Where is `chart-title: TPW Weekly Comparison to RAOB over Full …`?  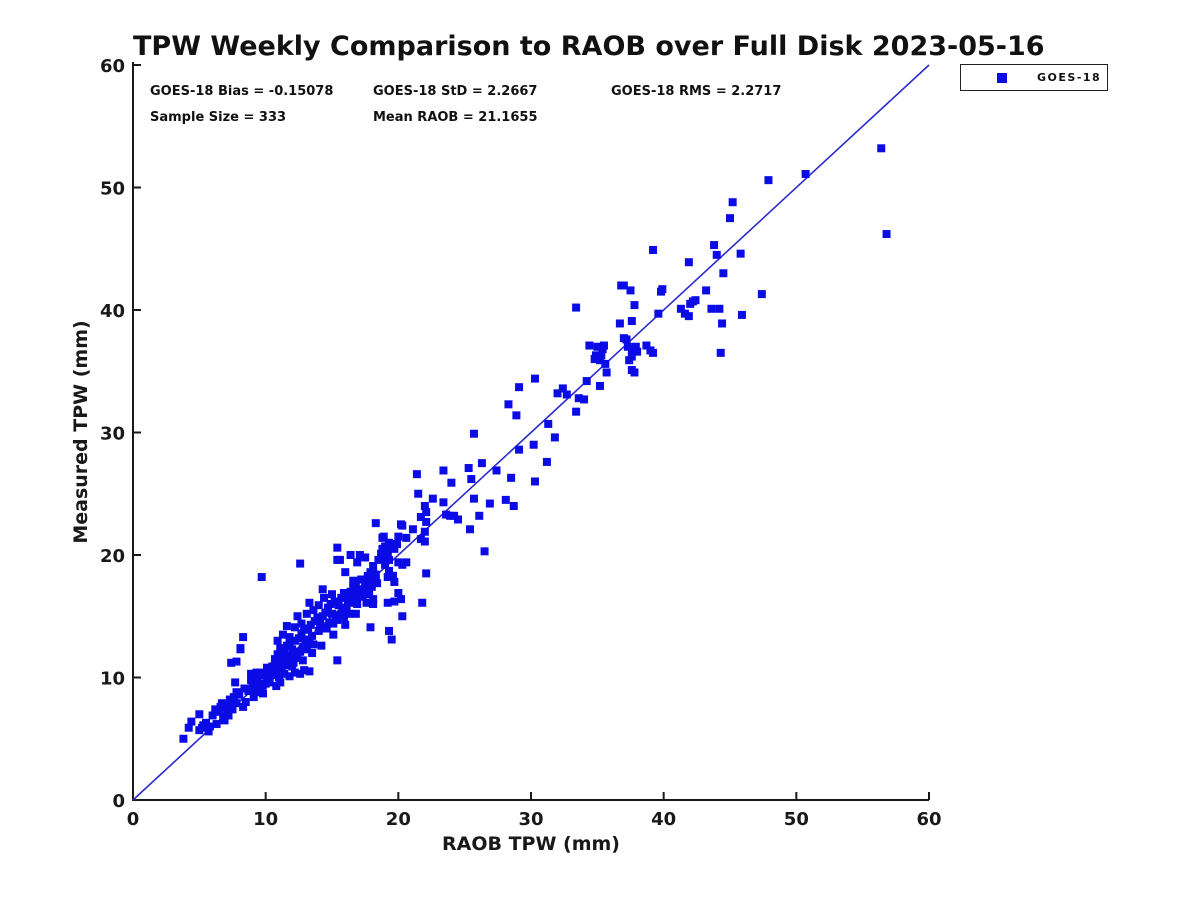 chart-title: TPW Weekly Comparison to RAOB over Full … is located at coordinates (589, 46).